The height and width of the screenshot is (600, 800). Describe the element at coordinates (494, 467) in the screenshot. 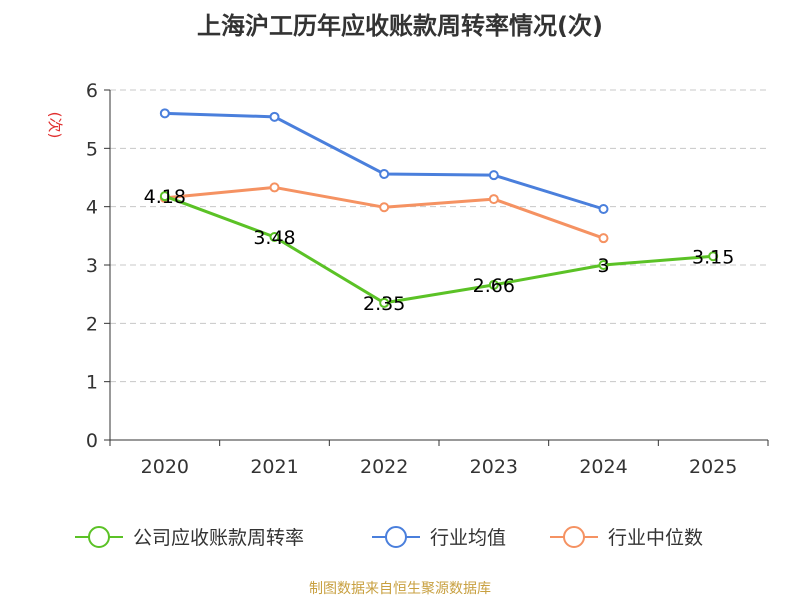

I see `x-tick-label: 2023` at that location.